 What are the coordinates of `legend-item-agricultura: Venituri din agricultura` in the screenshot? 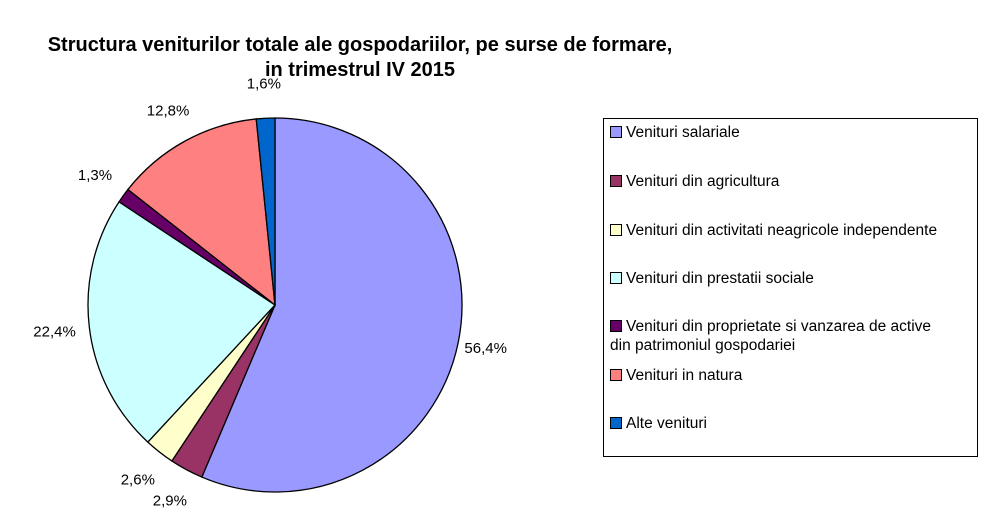 It's located at (694, 181).